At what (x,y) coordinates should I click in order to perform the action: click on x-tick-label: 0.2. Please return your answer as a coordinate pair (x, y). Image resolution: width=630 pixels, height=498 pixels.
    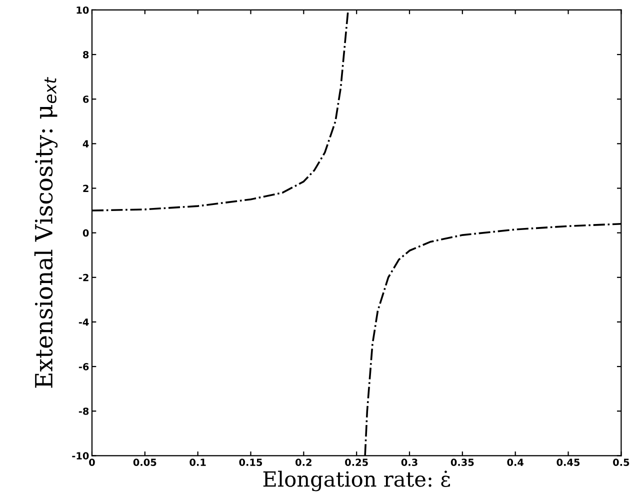
    Looking at the image, I should click on (304, 462).